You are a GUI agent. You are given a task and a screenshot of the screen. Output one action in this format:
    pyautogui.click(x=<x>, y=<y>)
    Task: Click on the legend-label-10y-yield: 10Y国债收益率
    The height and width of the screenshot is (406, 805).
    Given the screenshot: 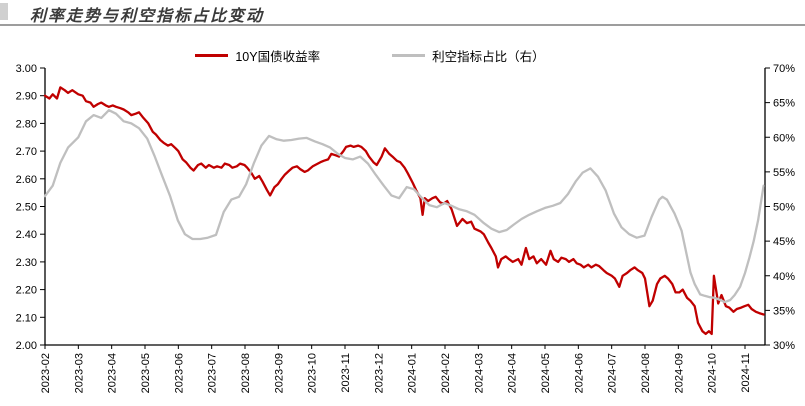 What is the action you would take?
    pyautogui.click(x=278, y=57)
    